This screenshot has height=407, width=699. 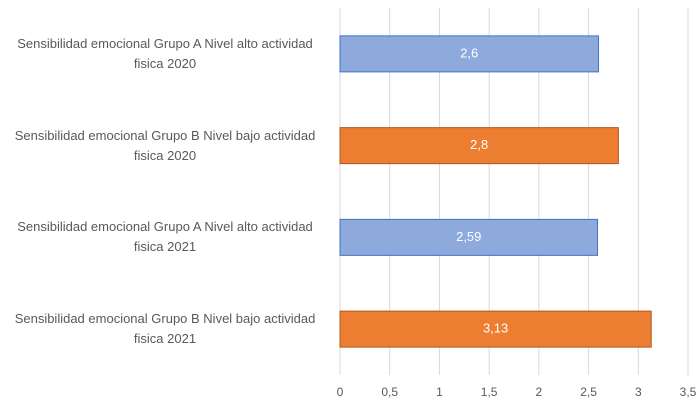 I want to click on x-tick-label: 1,5, so click(x=489, y=392).